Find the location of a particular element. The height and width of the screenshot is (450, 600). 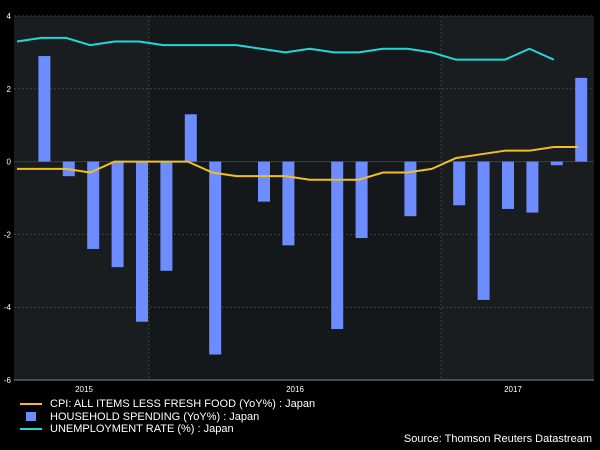

y-tick-label: 4 is located at coordinates (9, 16).